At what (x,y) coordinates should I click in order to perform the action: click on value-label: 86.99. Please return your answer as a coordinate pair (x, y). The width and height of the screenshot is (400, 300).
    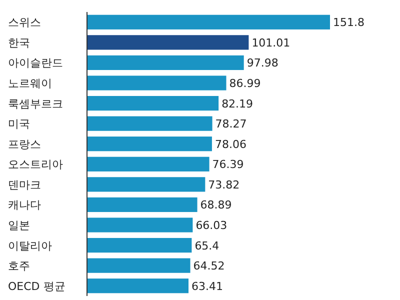
    Looking at the image, I should click on (245, 83).